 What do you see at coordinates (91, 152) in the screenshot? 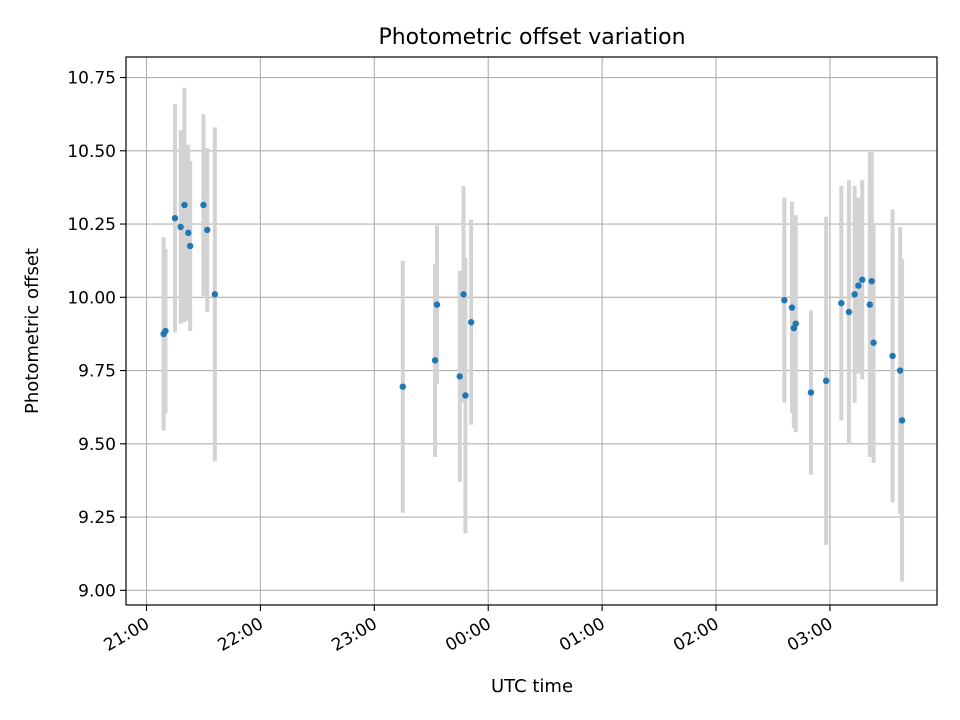
I see `y-tick-label: 10.50` at bounding box center [91, 152].